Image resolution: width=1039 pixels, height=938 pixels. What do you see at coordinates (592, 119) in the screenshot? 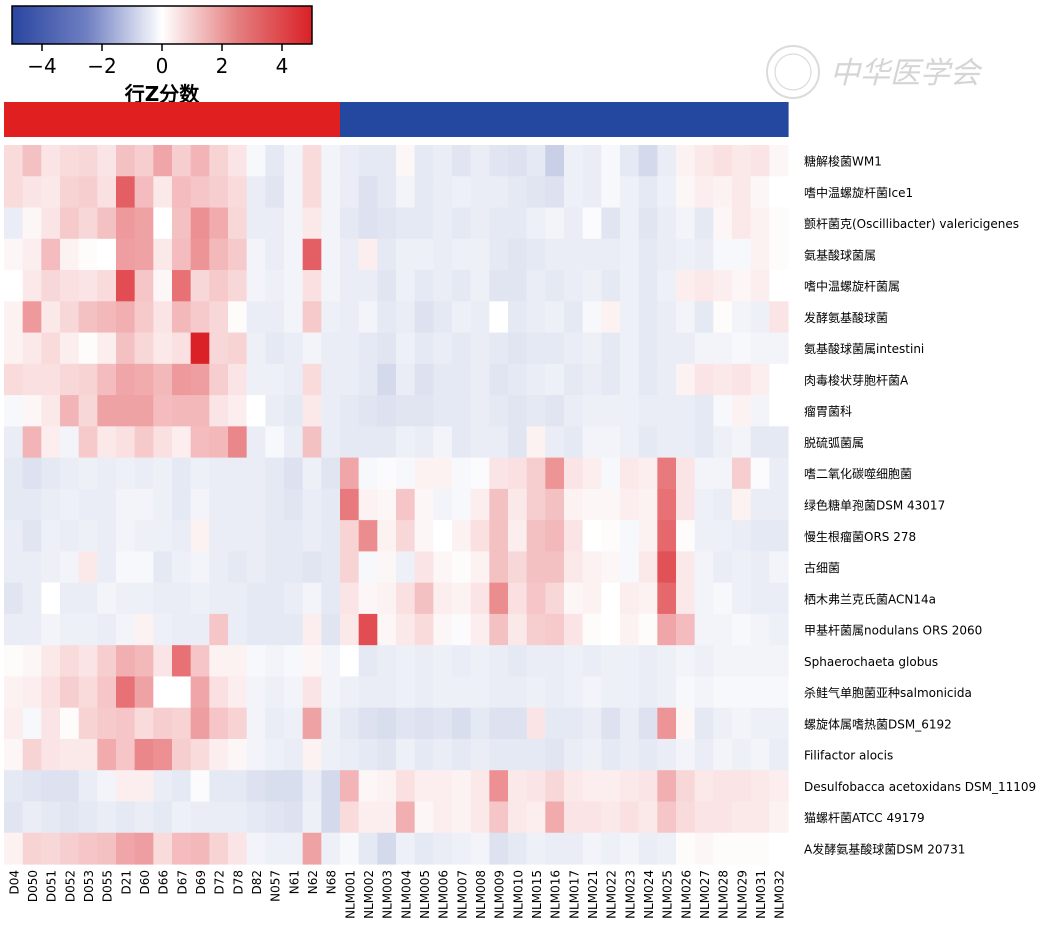
I see `group-cell-NLM021` at bounding box center [592, 119].